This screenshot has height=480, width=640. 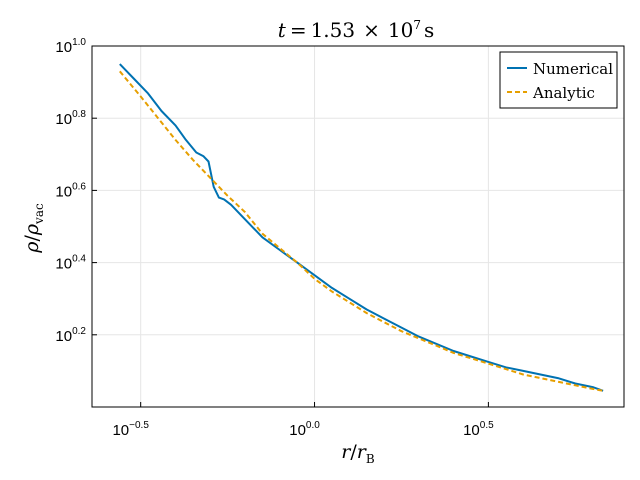 I want to click on x-axis-ticks: 10−0.5 100.0 100.5, so click(x=303, y=420).